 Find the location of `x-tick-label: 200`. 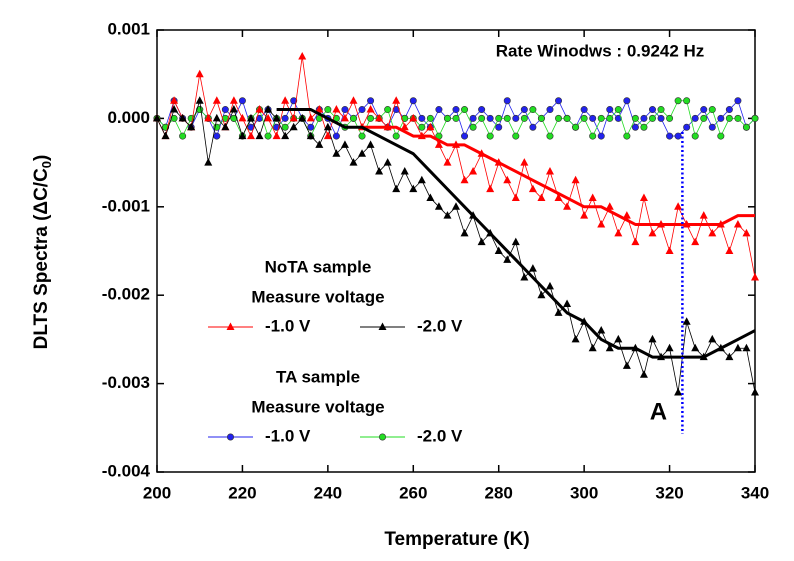

x-tick-label: 200 is located at coordinates (157, 492).